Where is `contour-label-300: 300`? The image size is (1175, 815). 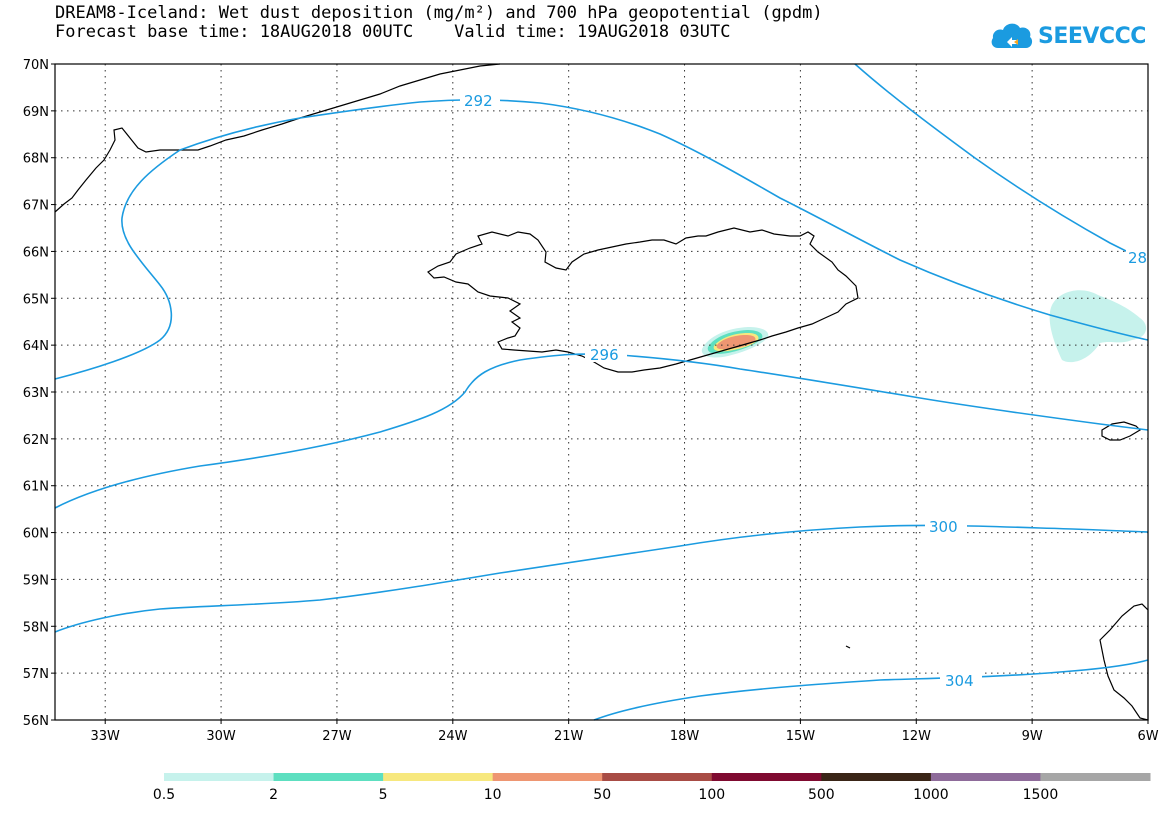 contour-label-300: 300 is located at coordinates (943, 527).